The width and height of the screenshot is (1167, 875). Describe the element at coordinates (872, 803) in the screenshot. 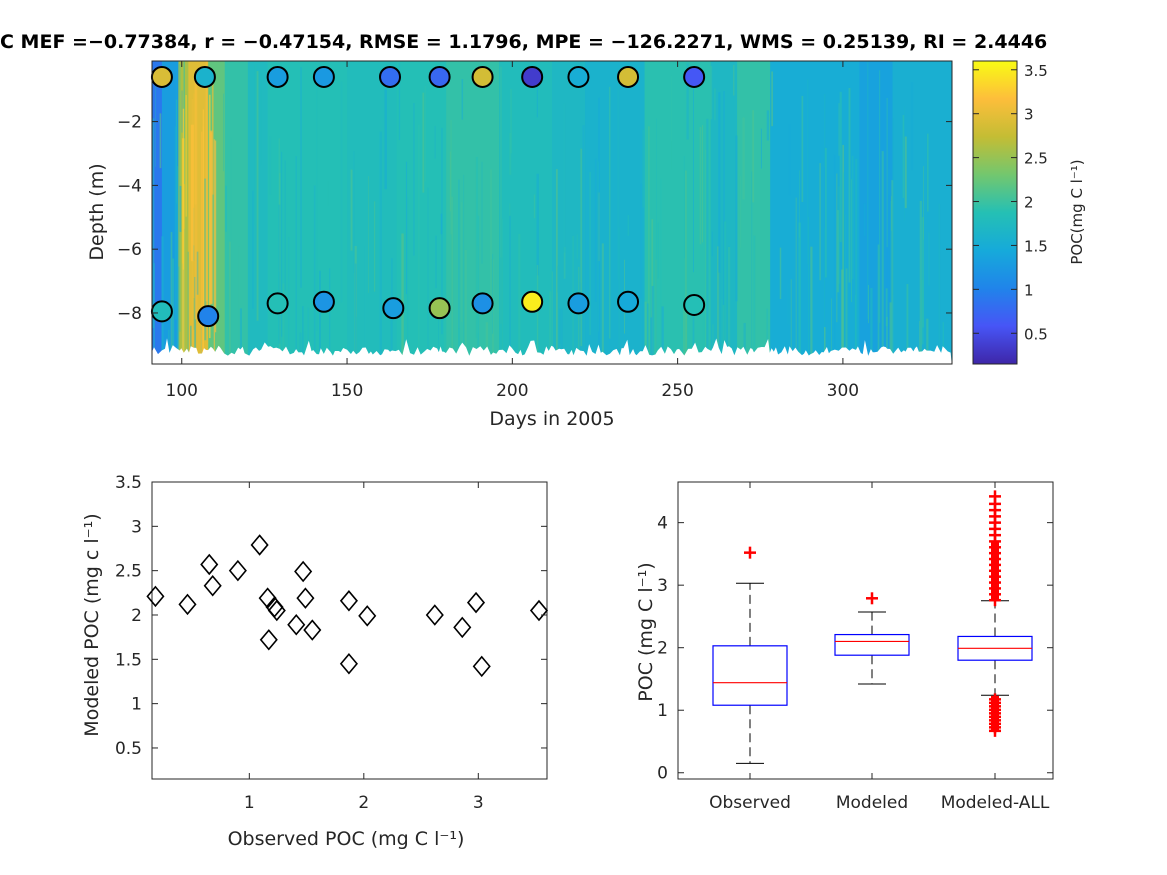

I see `box-category-label: Modeled` at that location.